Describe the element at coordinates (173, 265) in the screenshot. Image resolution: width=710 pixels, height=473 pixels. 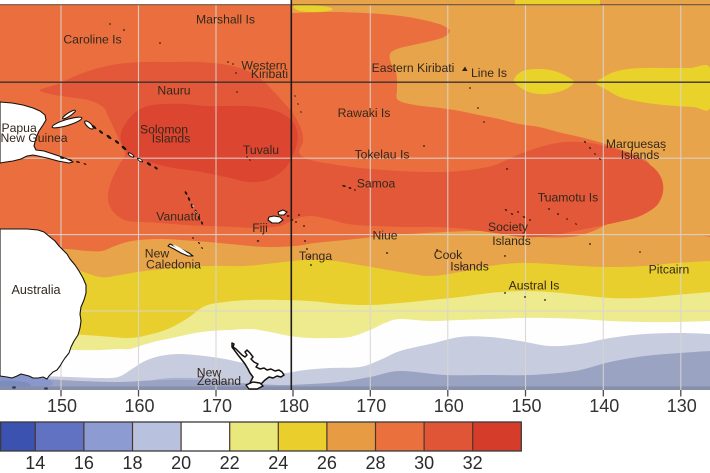
I see `svg-text: Caledonia` at that location.